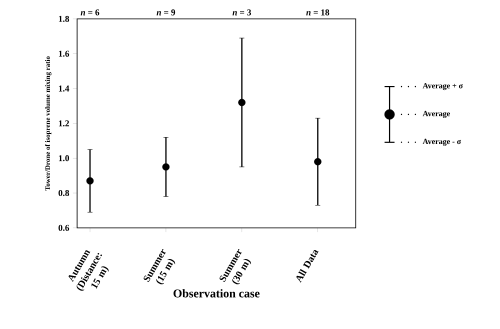  Describe the element at coordinates (63, 123) in the screenshot. I see `y-tick-label: 1.2` at that location.